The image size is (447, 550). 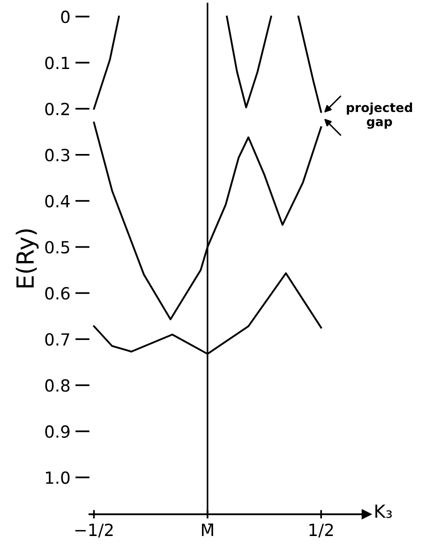 What do you see at coordinates (57, 293) in the screenshot?
I see `y-tick-label: 0.6` at bounding box center [57, 293].